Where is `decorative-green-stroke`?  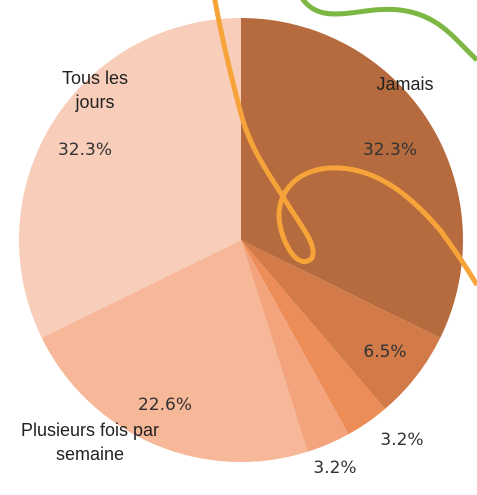 decorative-green-stroke is located at coordinates (388, 31).